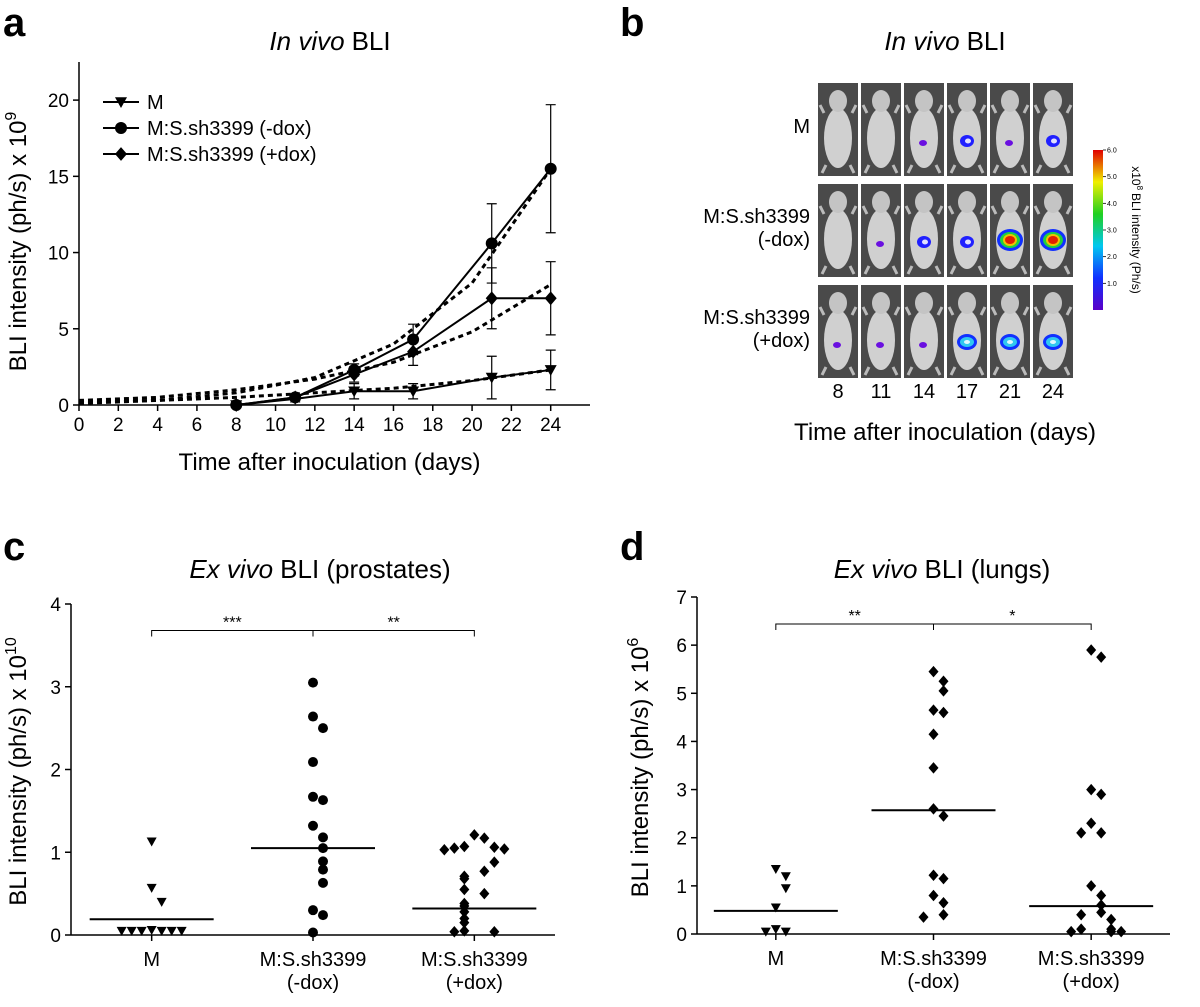  What do you see at coordinates (275, 425) in the screenshot?
I see `x-tick-label: 10` at bounding box center [275, 425].